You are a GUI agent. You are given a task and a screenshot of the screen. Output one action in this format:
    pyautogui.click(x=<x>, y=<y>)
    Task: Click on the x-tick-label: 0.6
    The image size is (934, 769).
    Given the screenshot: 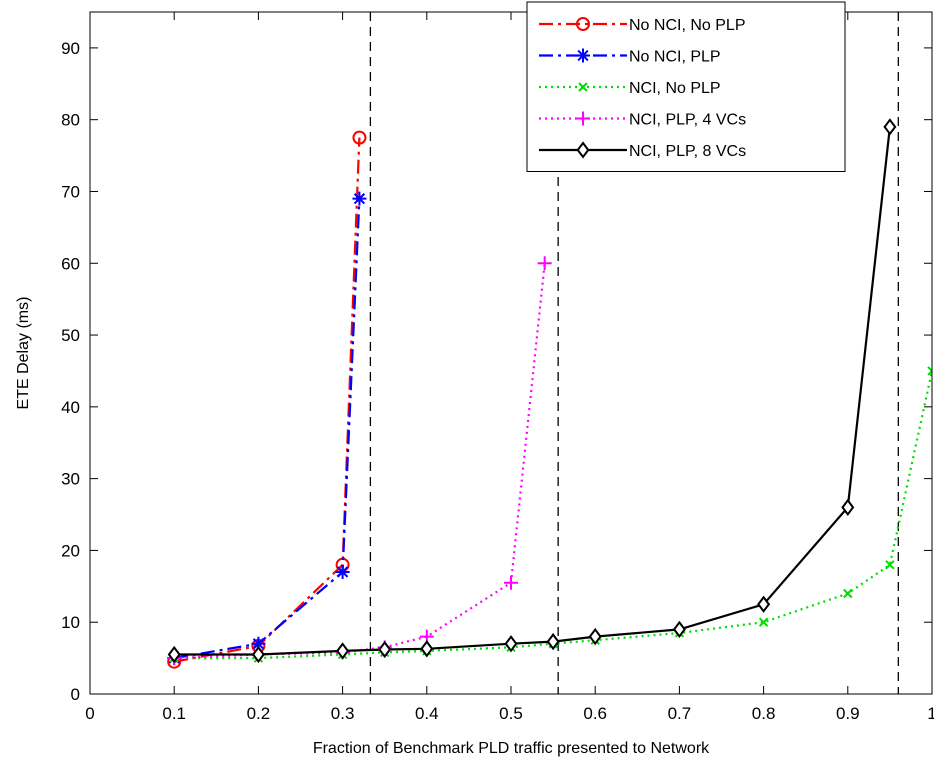 What is the action you would take?
    pyautogui.click(x=595, y=713)
    